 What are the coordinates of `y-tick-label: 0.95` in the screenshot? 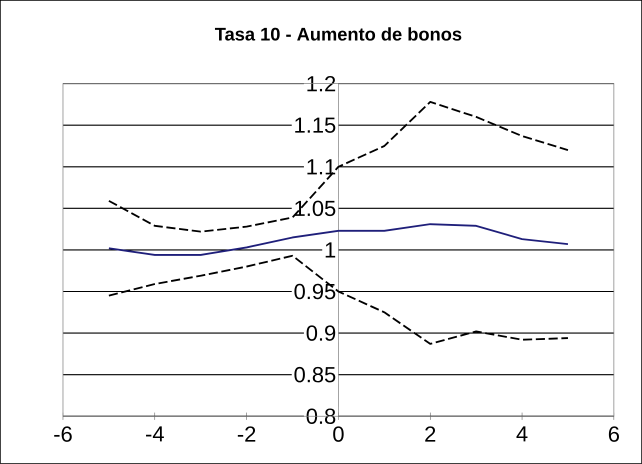 It's located at (315, 292).